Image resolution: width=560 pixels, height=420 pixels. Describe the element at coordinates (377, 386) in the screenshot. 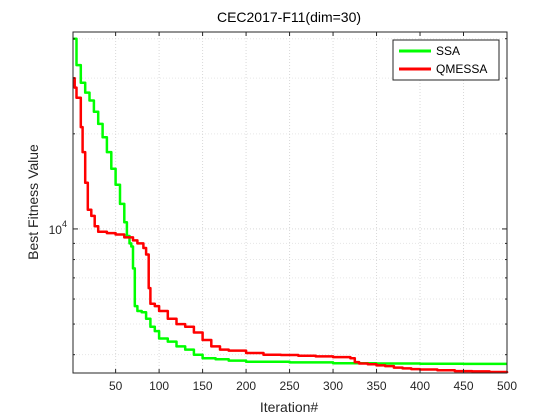

I see `x-tick-label: 350` at that location.